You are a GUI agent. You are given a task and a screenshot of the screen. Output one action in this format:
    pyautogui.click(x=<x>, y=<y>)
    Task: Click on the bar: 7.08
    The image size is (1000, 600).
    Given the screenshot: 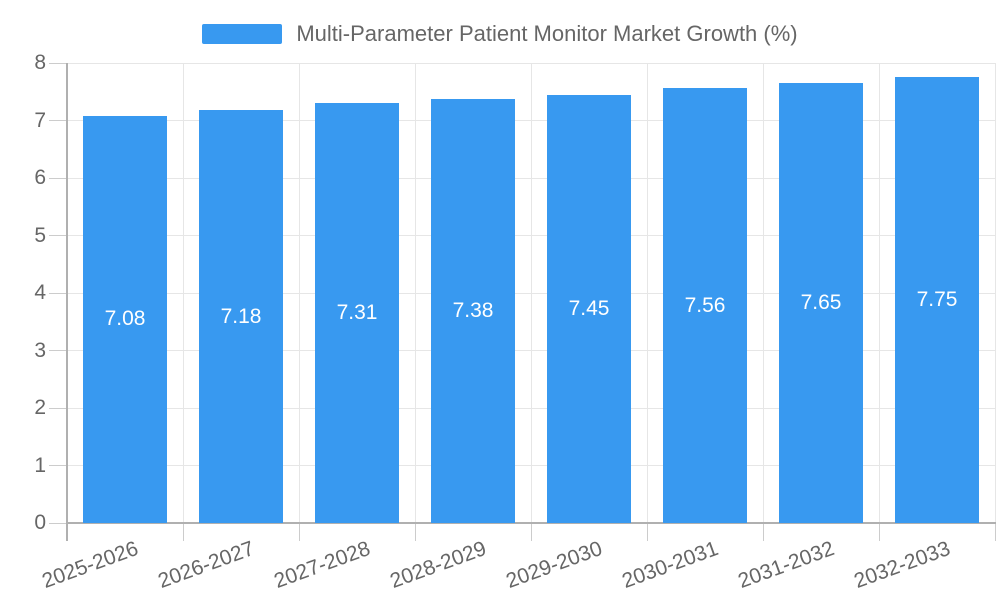 What is the action you would take?
    pyautogui.click(x=125, y=319)
    